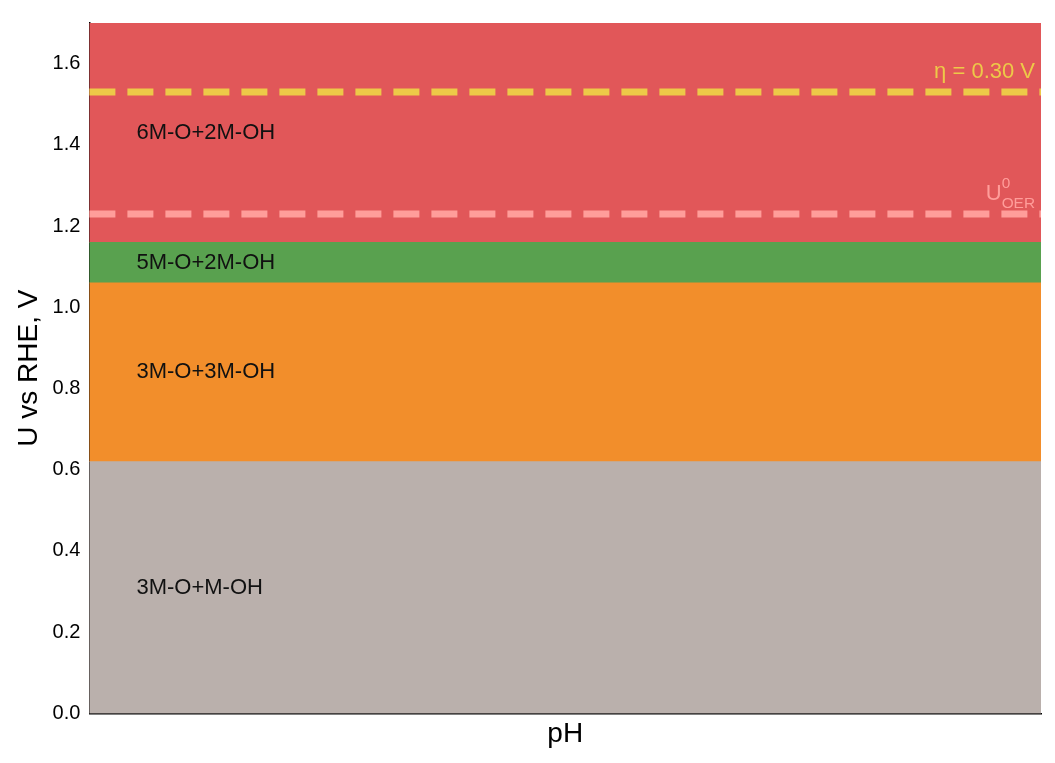 Image resolution: width=1055 pixels, height=763 pixels. What do you see at coordinates (66, 224) in the screenshot?
I see `y-tick-label: 1.2` at bounding box center [66, 224].